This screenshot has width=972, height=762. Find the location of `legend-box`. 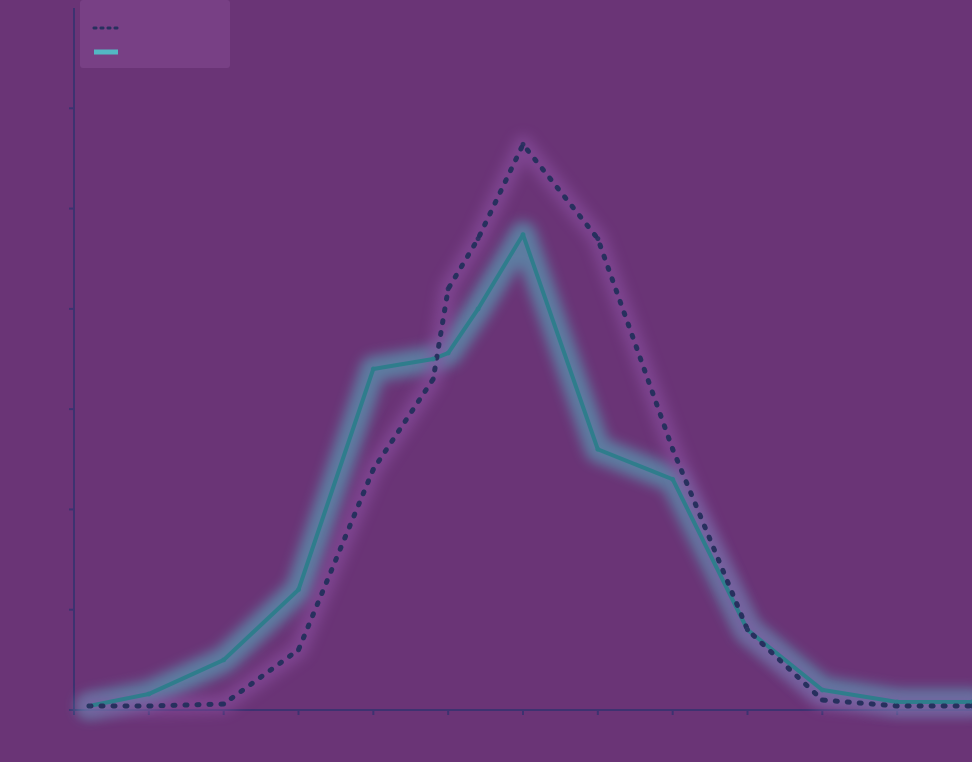

legend-box is located at coordinates (155, 34).